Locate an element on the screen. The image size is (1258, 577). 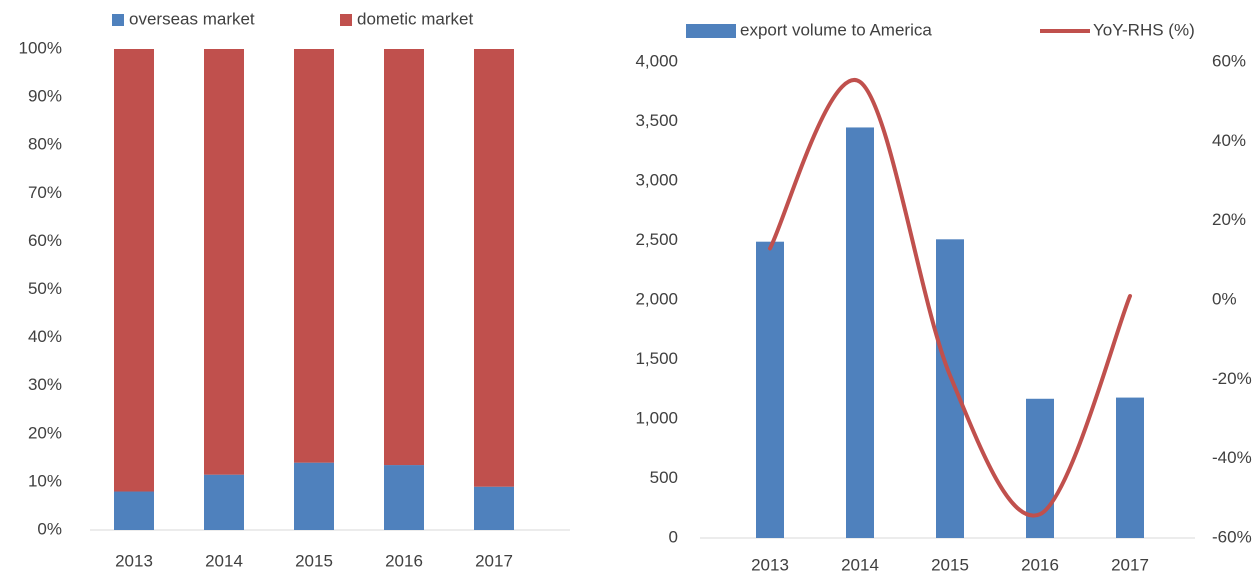
y-tick-label: 500 is located at coordinates (664, 477).